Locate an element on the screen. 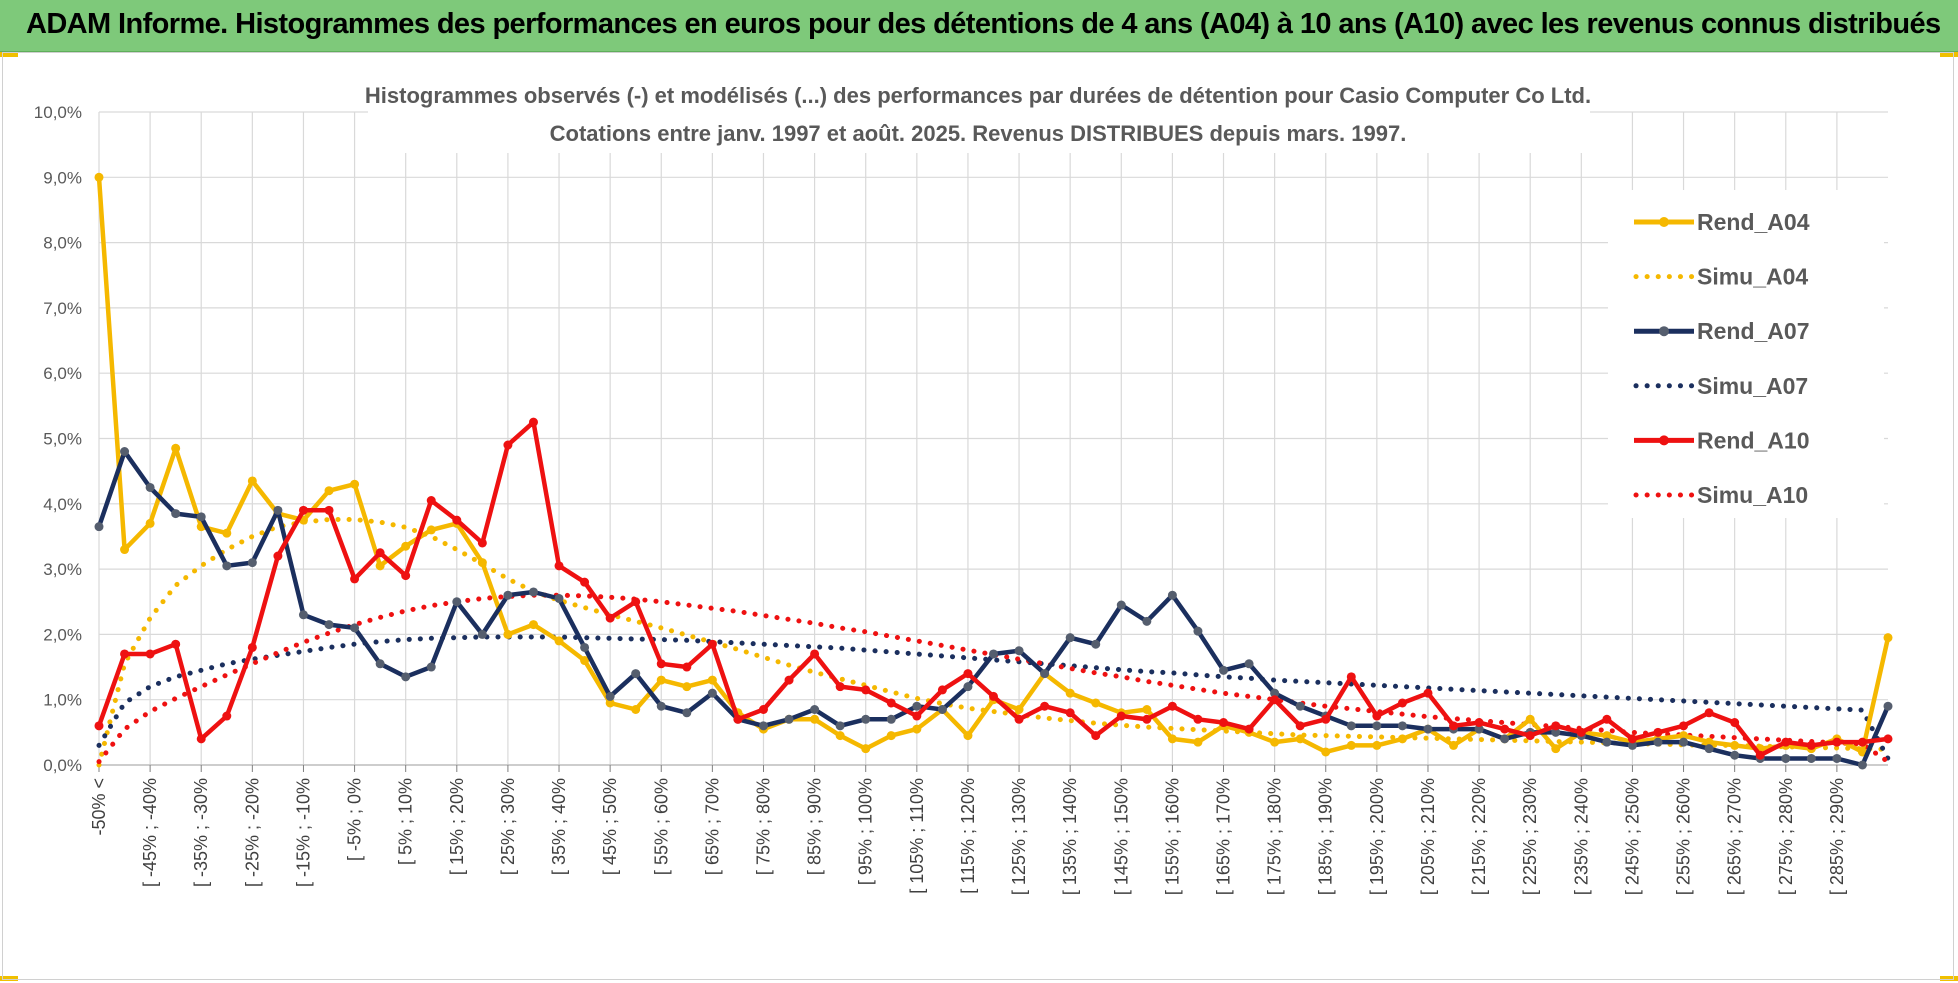 The width and height of the screenshot is (1958, 983). series-line-simu-a07 is located at coordinates (993, 697).